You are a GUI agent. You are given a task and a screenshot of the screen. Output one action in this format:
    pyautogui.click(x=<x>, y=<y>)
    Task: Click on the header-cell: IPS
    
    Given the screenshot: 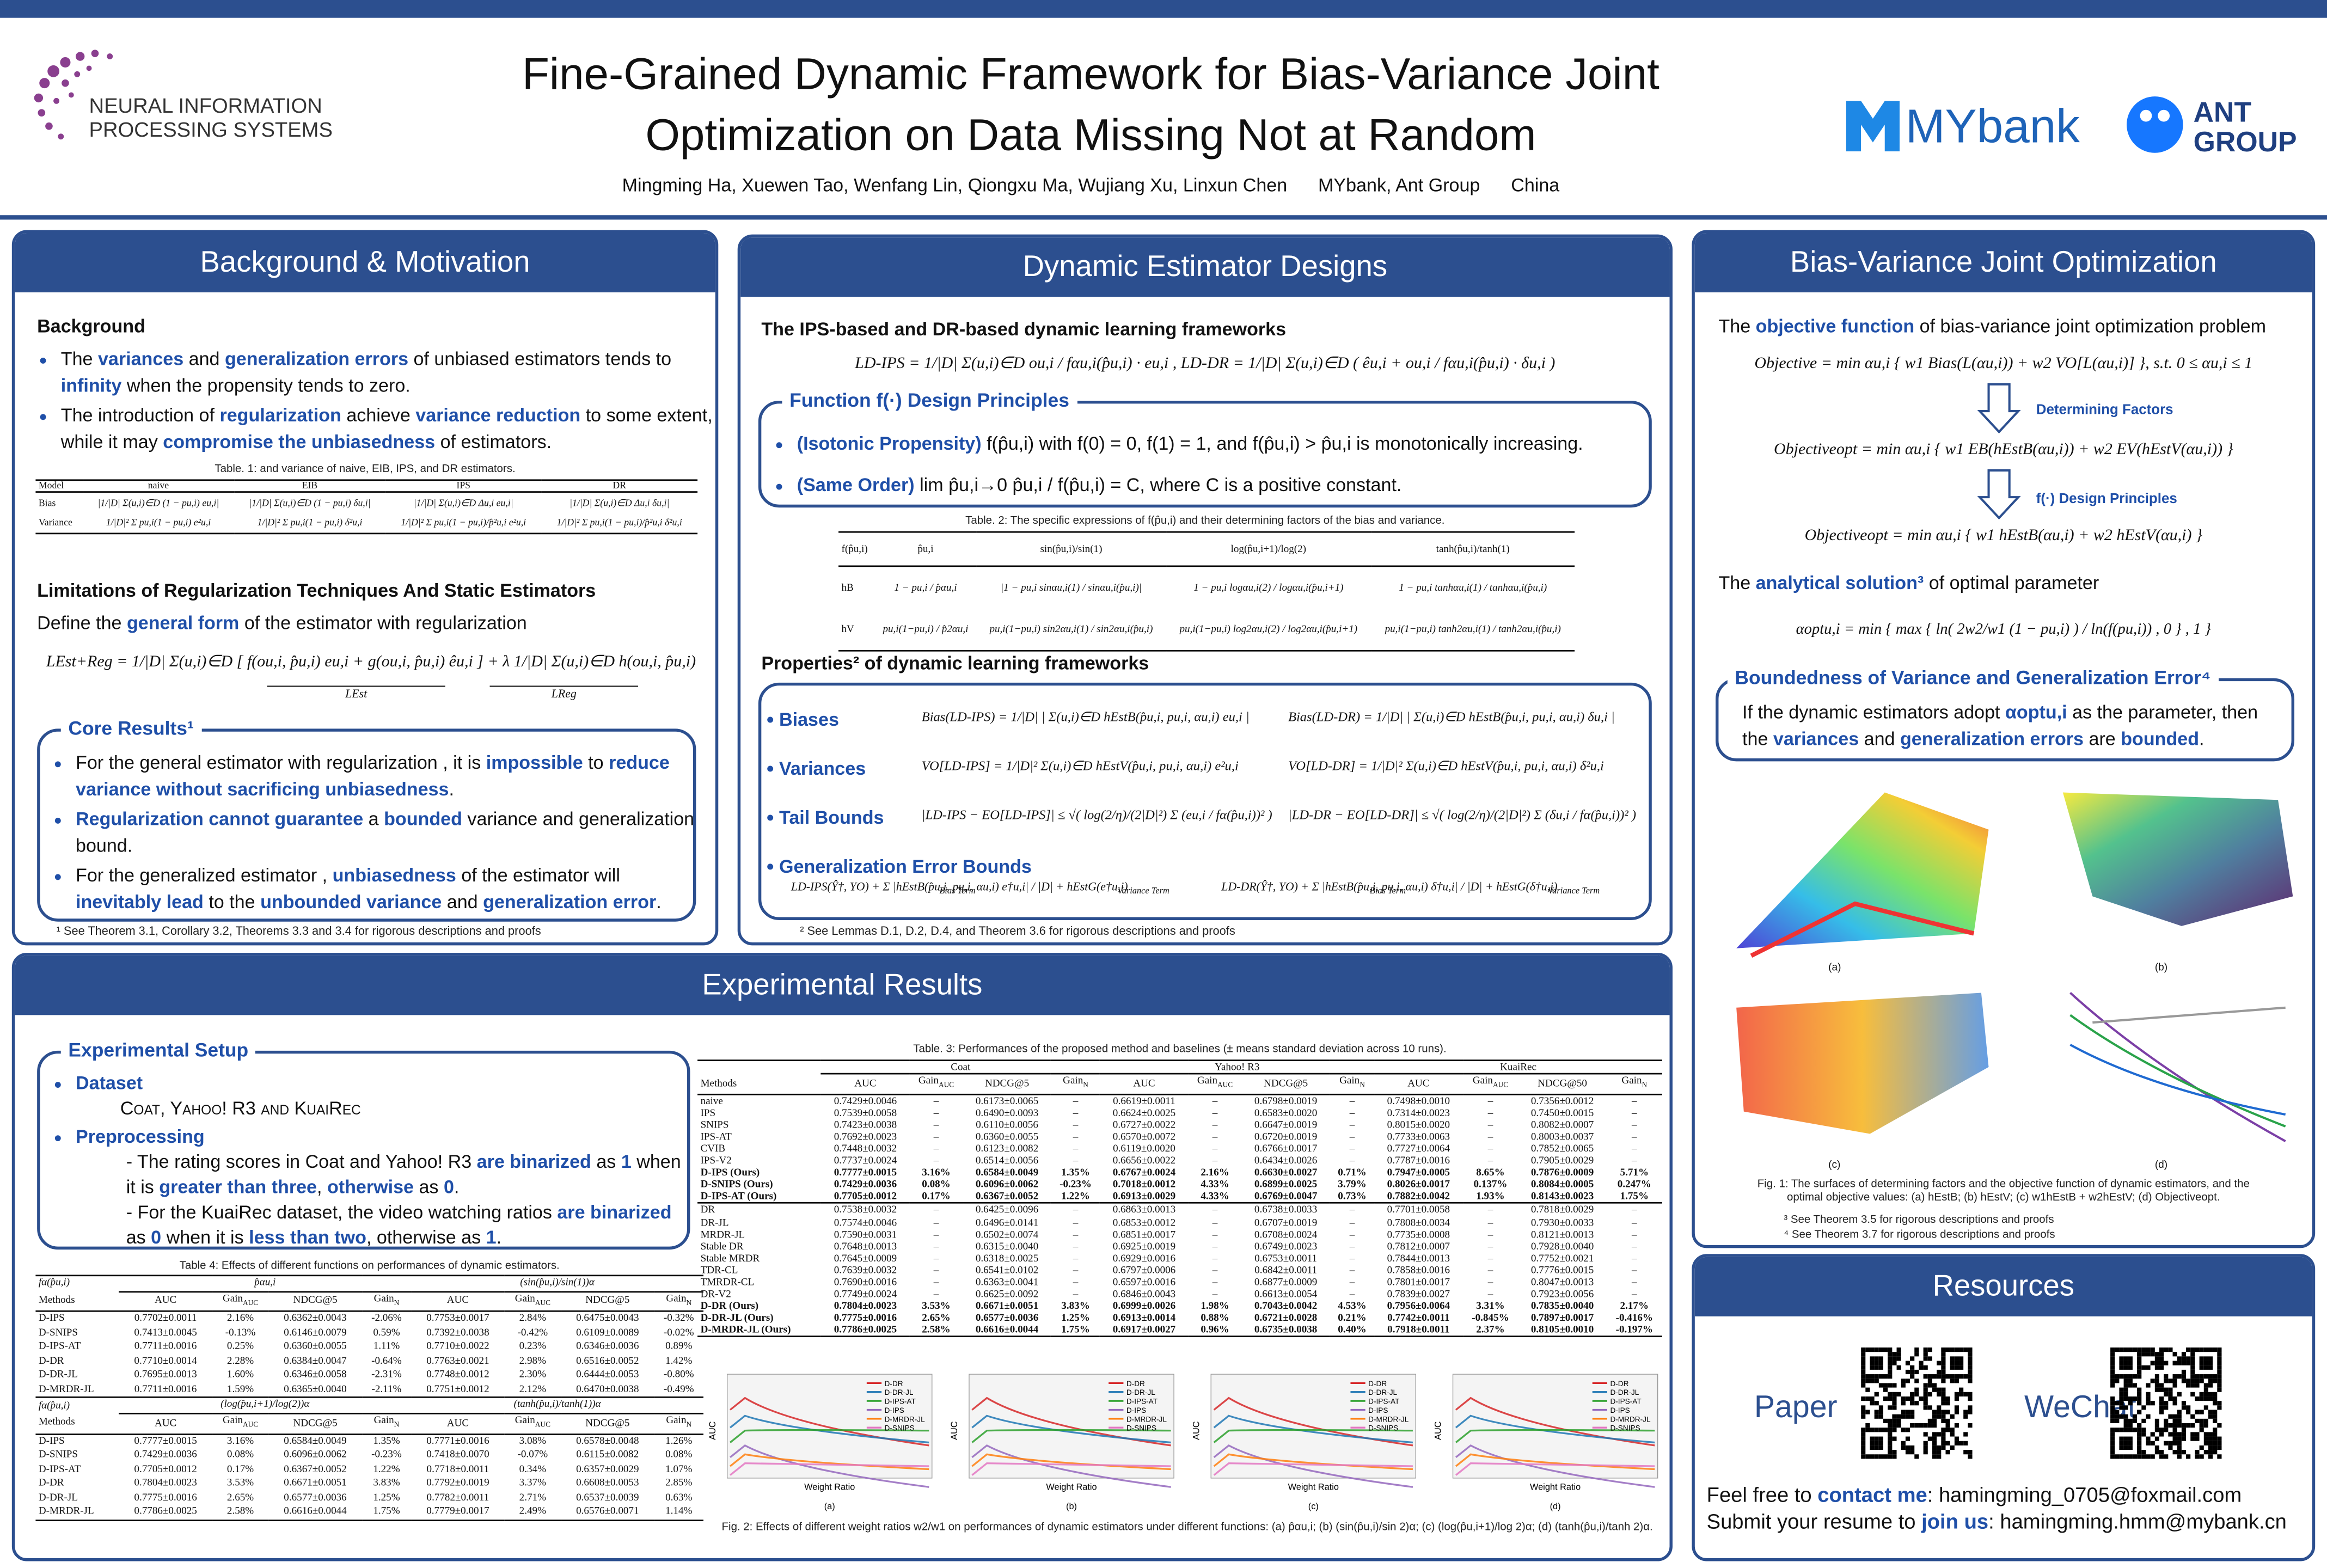 What is the action you would take?
    pyautogui.click(x=463, y=486)
    